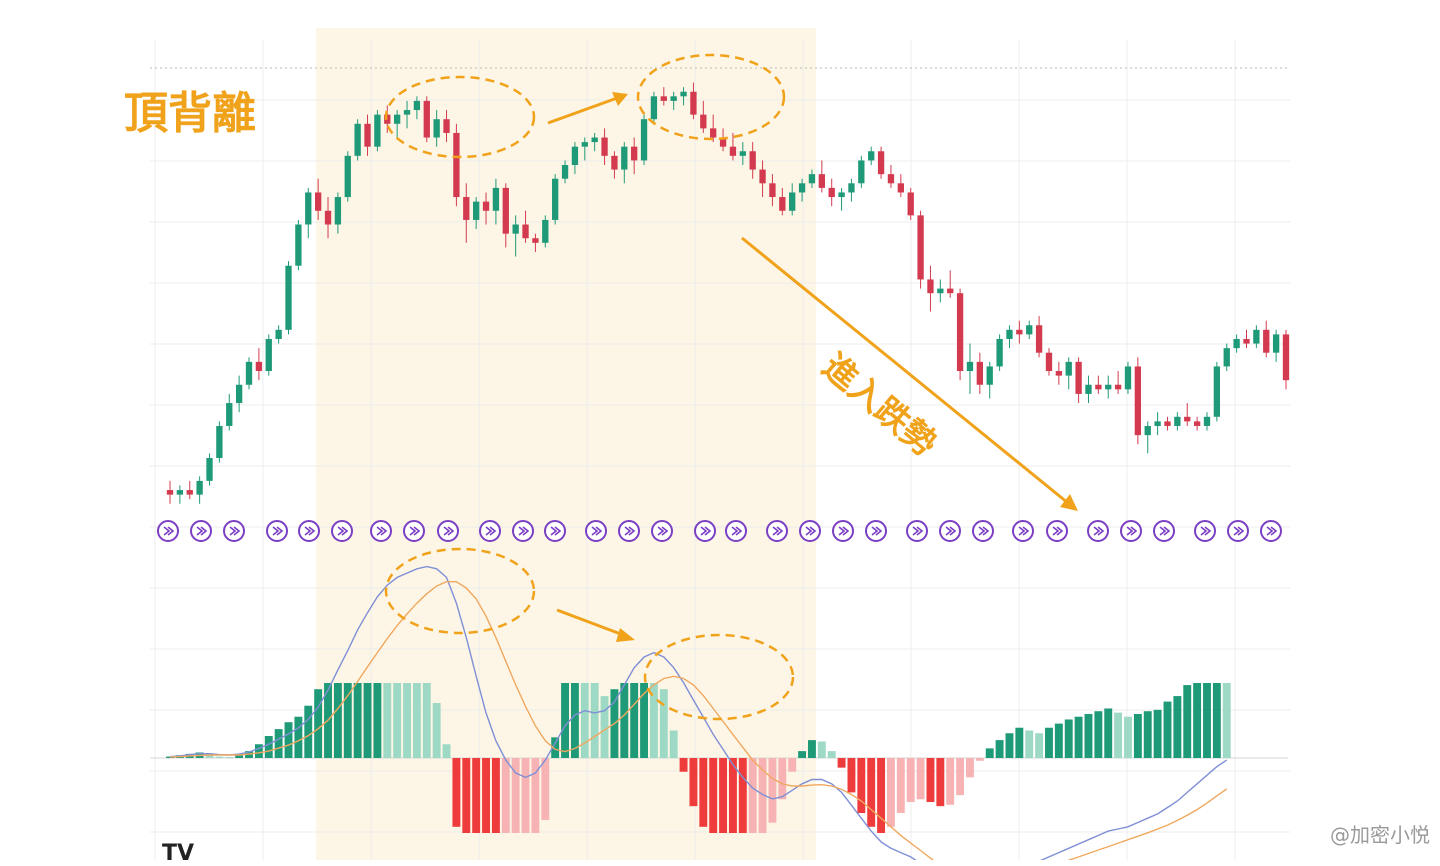 The image size is (1440, 866). What do you see at coordinates (178, 853) in the screenshot?
I see `brand-logo-partial: TV` at bounding box center [178, 853].